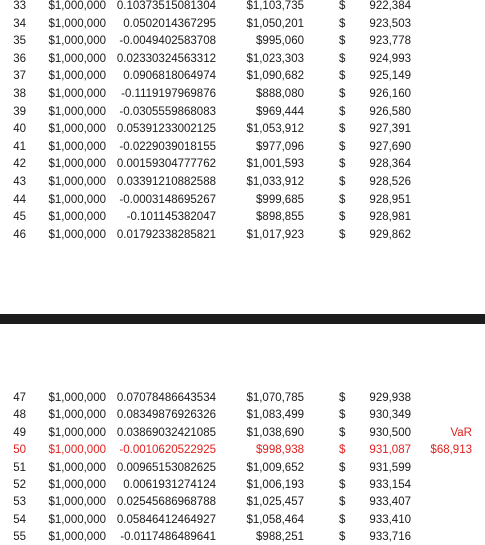 Image resolution: width=485 pixels, height=545 pixels. What do you see at coordinates (167, 450) in the screenshot?
I see `return-cell: -0.0010620522925` at bounding box center [167, 450].